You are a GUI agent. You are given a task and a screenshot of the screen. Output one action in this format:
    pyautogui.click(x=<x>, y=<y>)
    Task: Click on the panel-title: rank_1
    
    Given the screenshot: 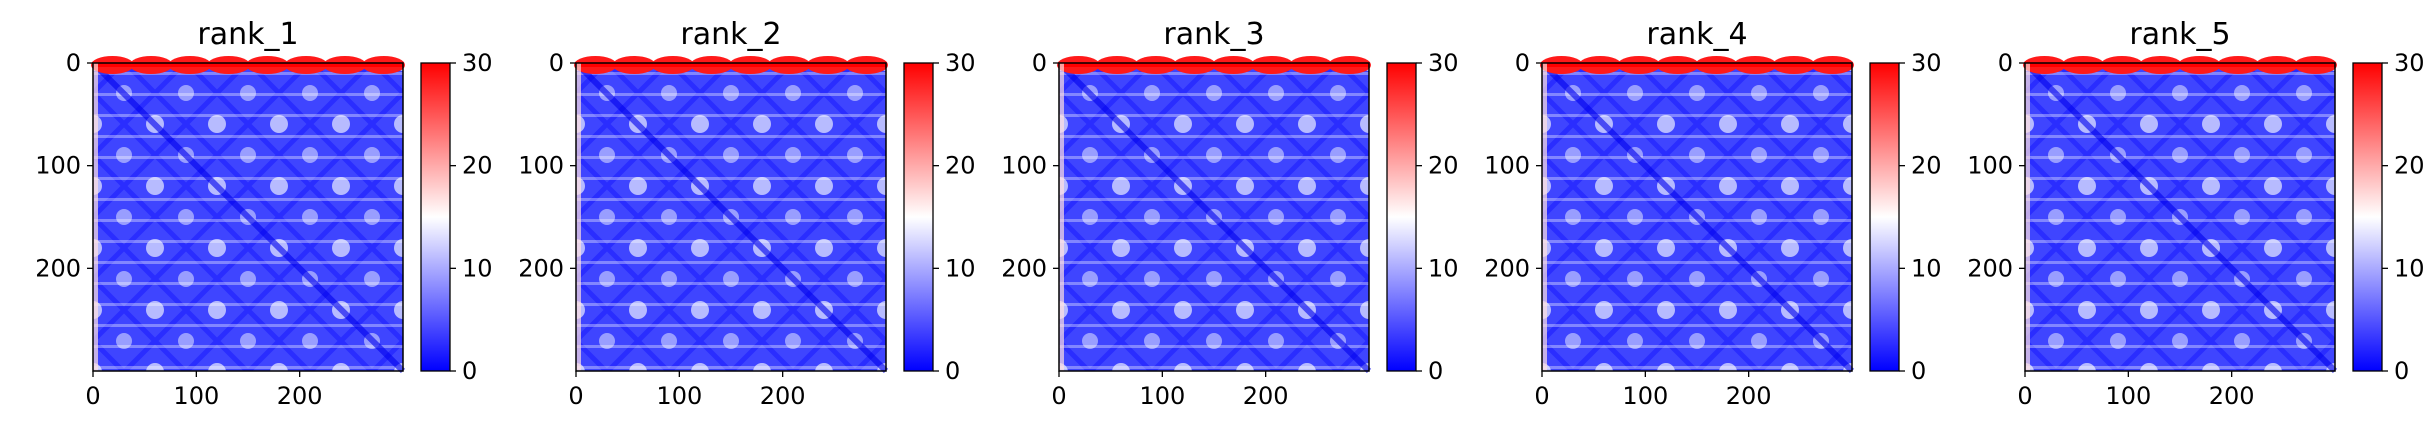 What is the action you would take?
    pyautogui.click(x=247, y=34)
    